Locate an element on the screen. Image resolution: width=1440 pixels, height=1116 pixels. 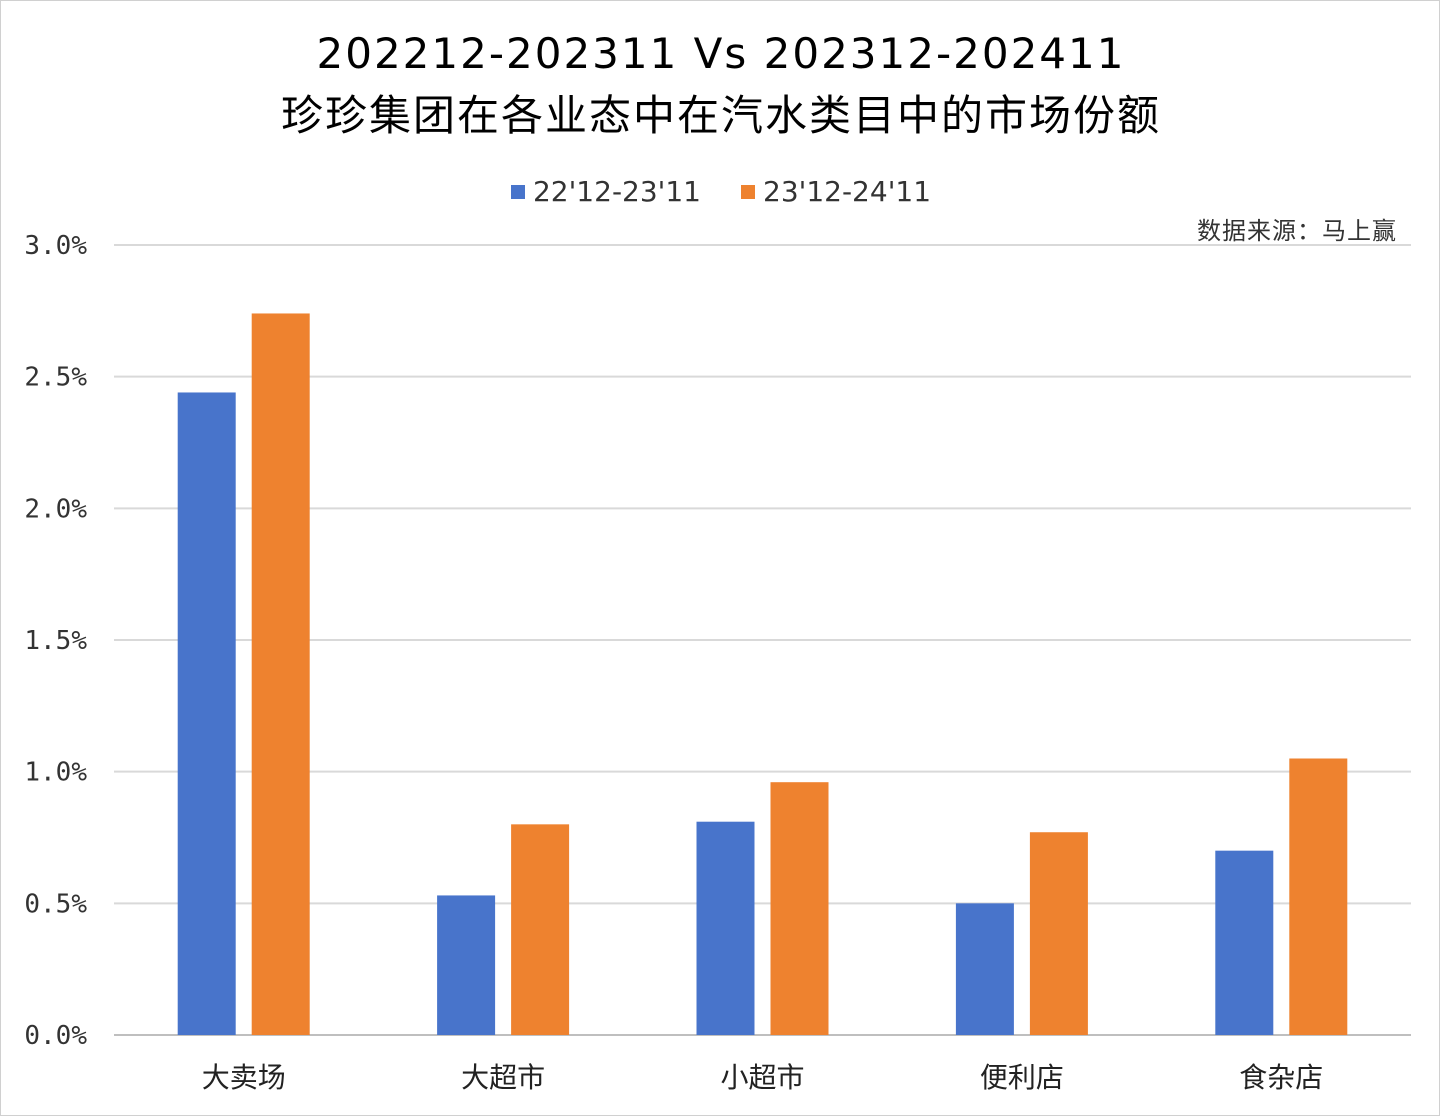
y-tick-label: 1.0% is located at coordinates (55, 773).